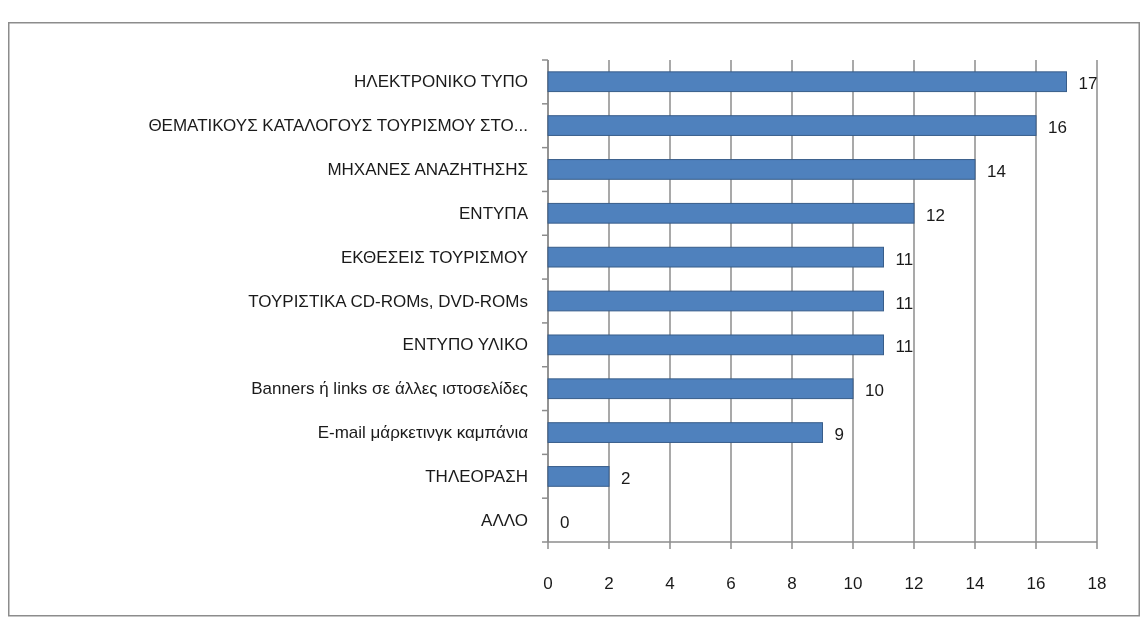 This screenshot has width=1148, height=625. What do you see at coordinates (996, 171) in the screenshot?
I see `data-label: 14` at bounding box center [996, 171].